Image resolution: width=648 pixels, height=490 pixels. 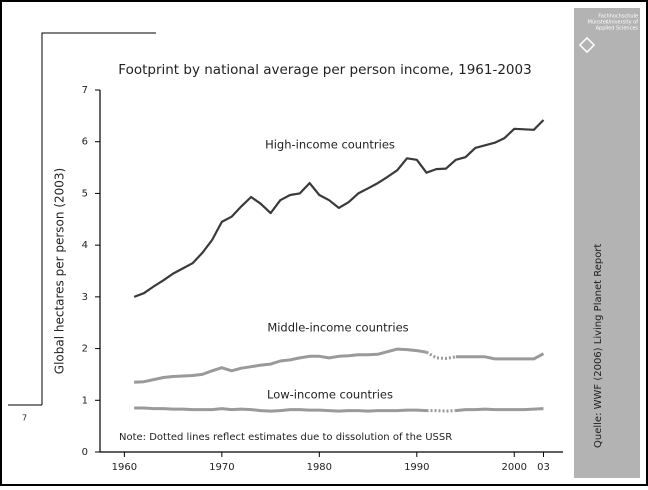 What do you see at coordinates (24, 418) in the screenshot?
I see `slide-number: 7` at bounding box center [24, 418].